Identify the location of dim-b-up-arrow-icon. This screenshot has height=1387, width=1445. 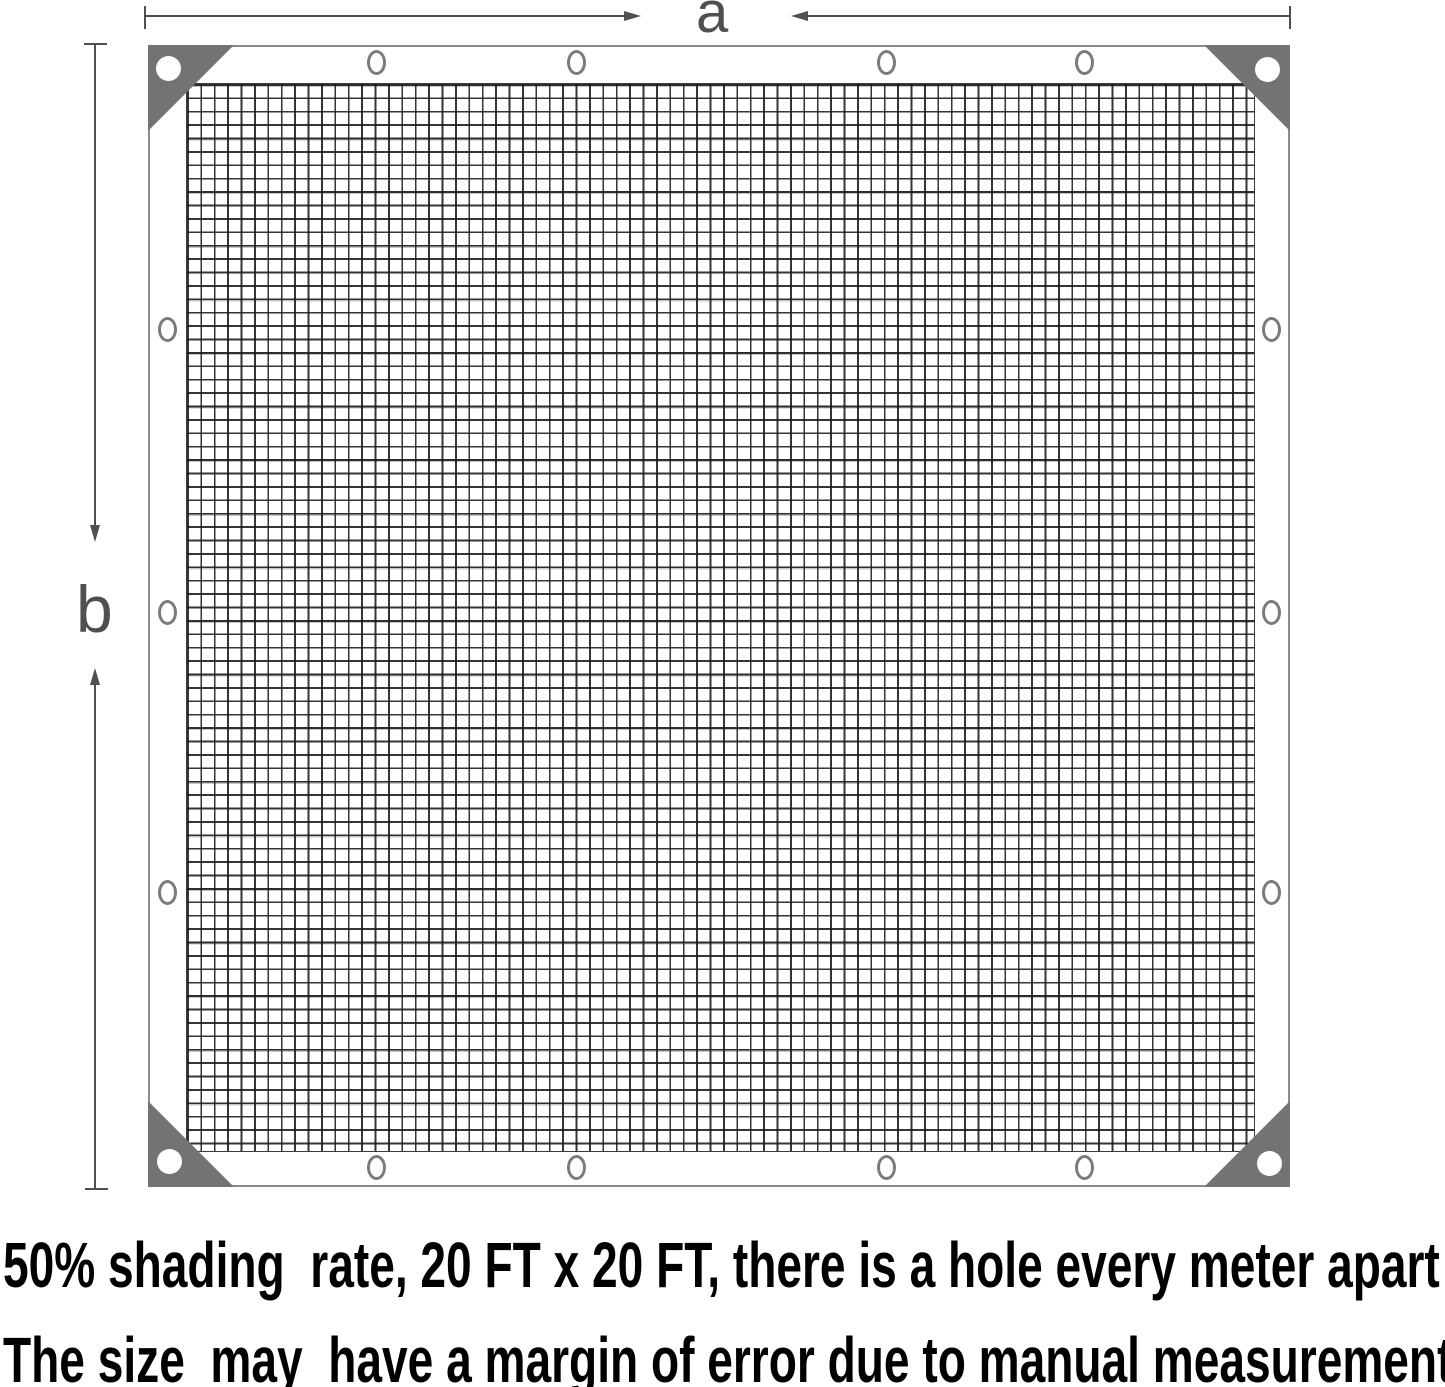
(95, 676).